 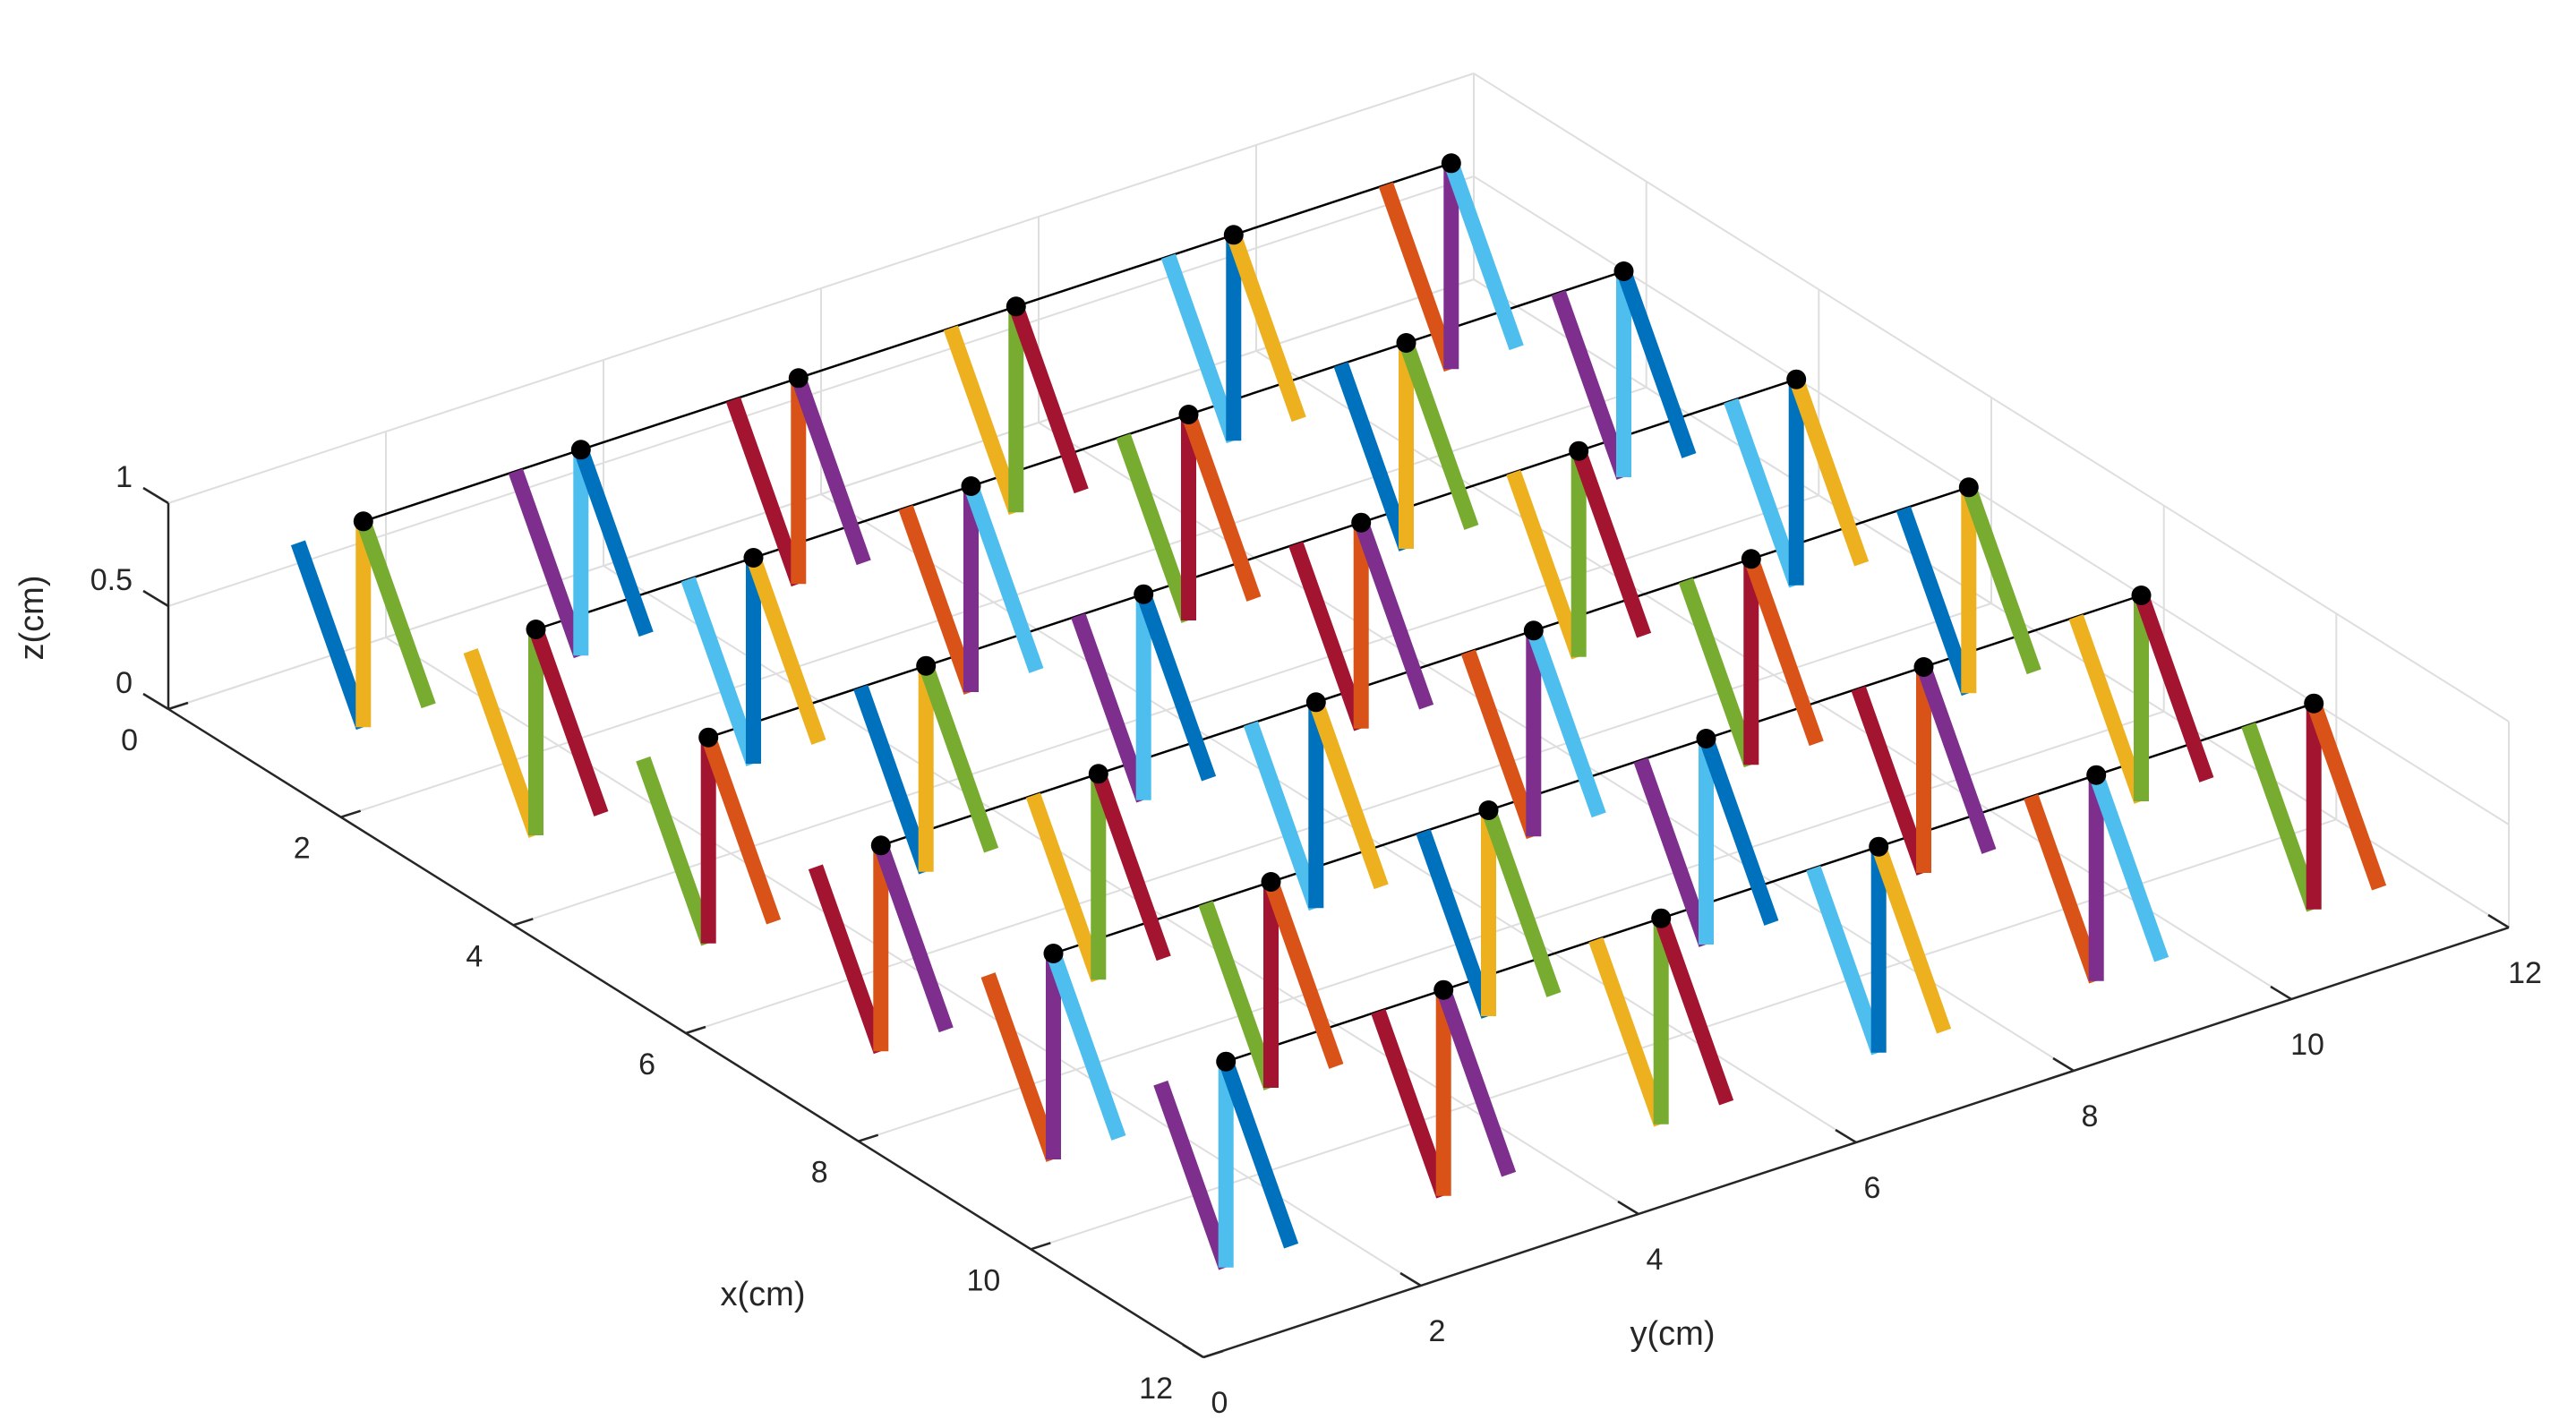 What do you see at coordinates (819, 1173) in the screenshot?
I see `x-tick-label: 8` at bounding box center [819, 1173].